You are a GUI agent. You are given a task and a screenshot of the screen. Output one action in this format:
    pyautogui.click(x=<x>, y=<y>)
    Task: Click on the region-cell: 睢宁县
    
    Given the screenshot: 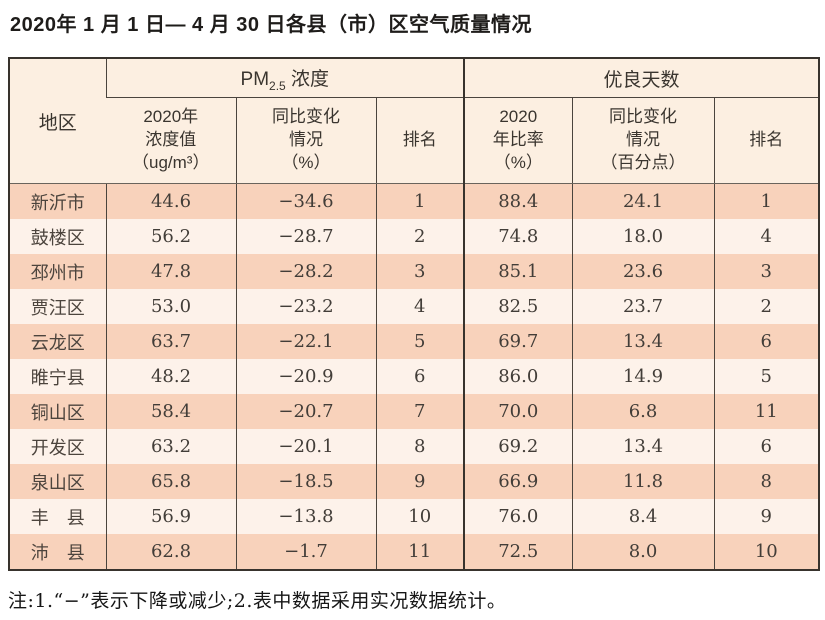 What is the action you would take?
    pyautogui.click(x=57, y=376)
    